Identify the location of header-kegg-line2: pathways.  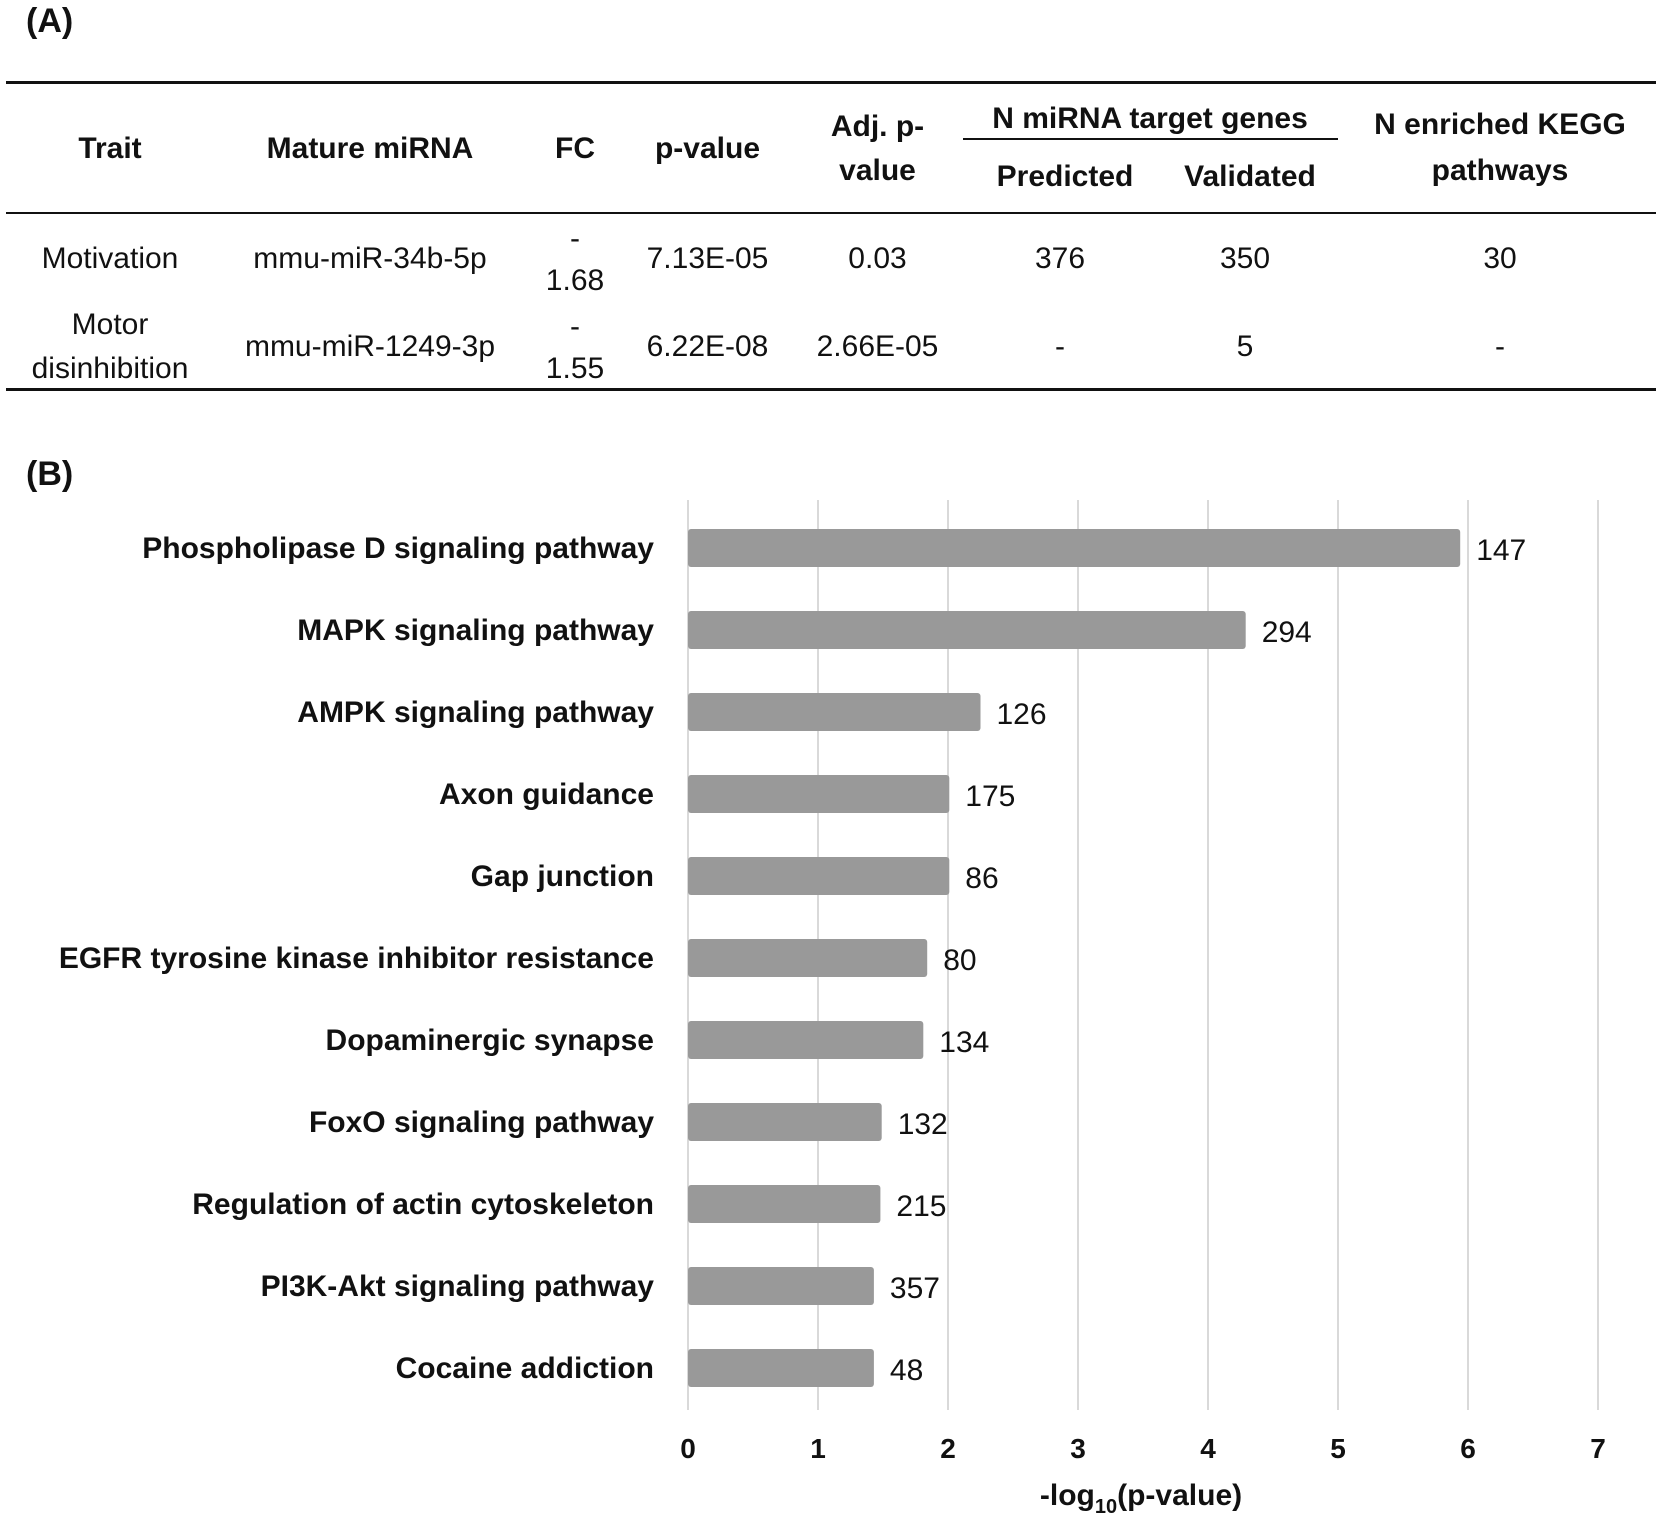
(1500, 170).